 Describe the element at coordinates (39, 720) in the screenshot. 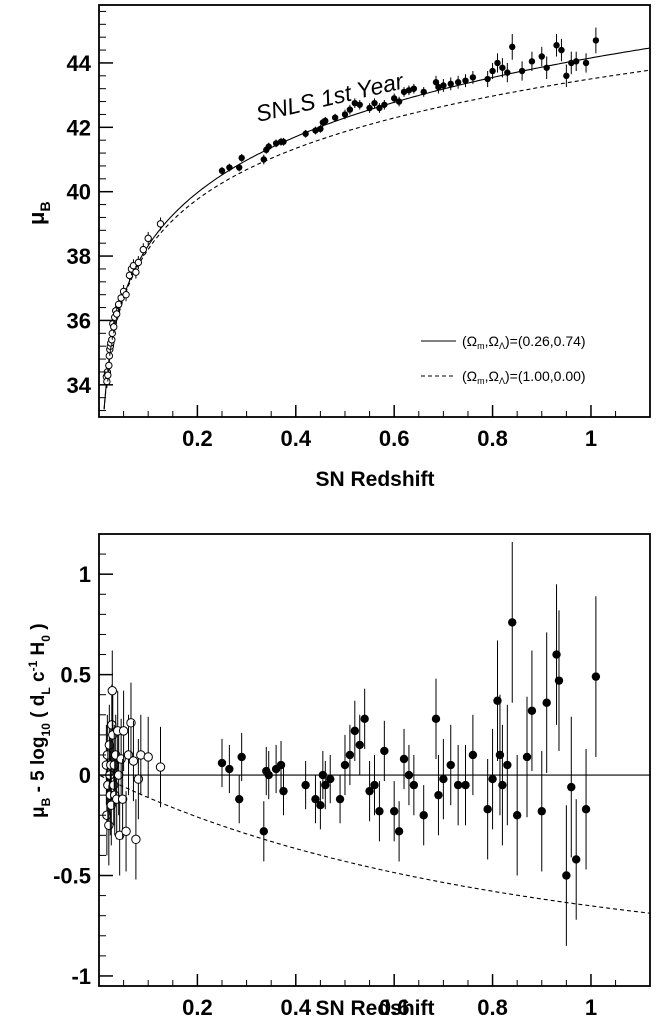

I see `bottom-y-axis-title: μB - 5 log10 ( dL c-1 H0 )` at that location.